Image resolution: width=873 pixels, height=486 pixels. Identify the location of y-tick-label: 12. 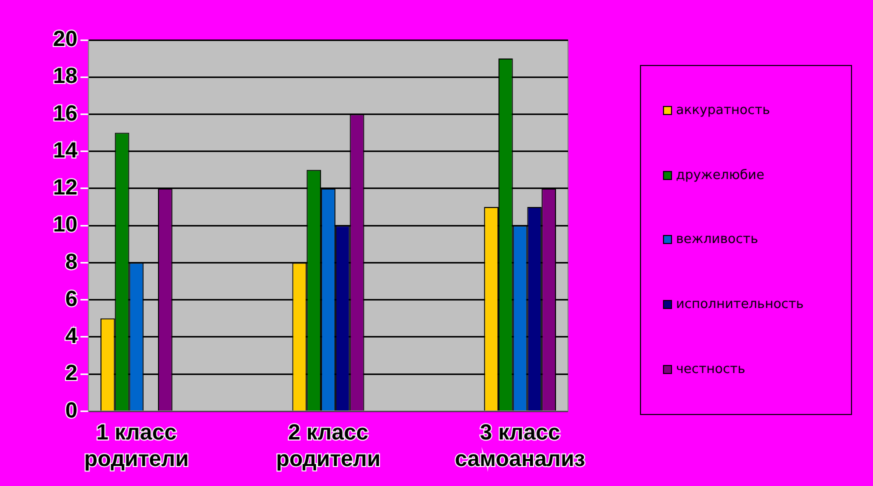
(65, 187).